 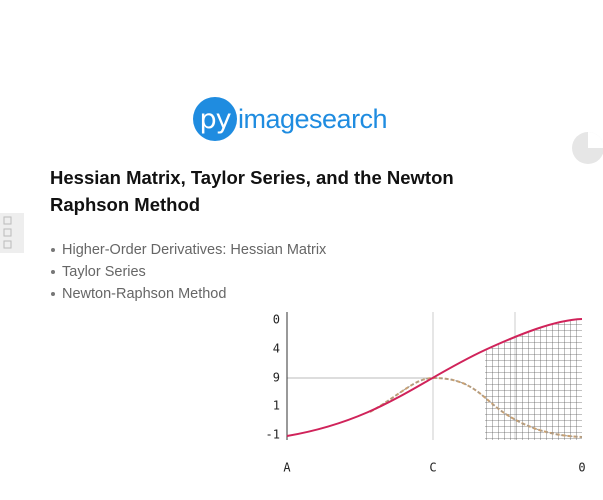 I want to click on y-label: -1, so click(x=273, y=435).